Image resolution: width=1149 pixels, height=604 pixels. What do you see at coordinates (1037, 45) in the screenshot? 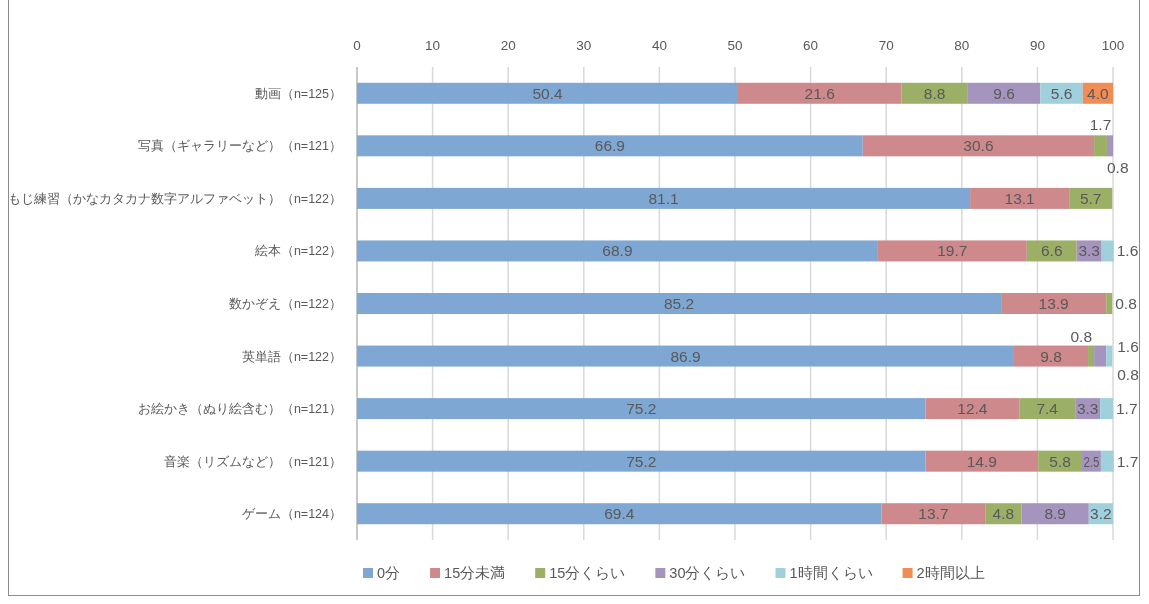
I see `x-tick-label: 90` at bounding box center [1037, 45].